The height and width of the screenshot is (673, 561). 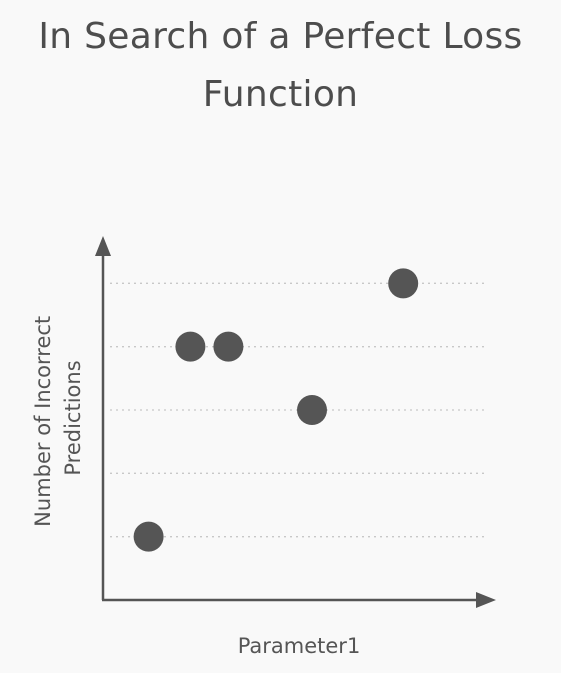 I want to click on x-axis-arrow-icon, so click(x=486, y=600).